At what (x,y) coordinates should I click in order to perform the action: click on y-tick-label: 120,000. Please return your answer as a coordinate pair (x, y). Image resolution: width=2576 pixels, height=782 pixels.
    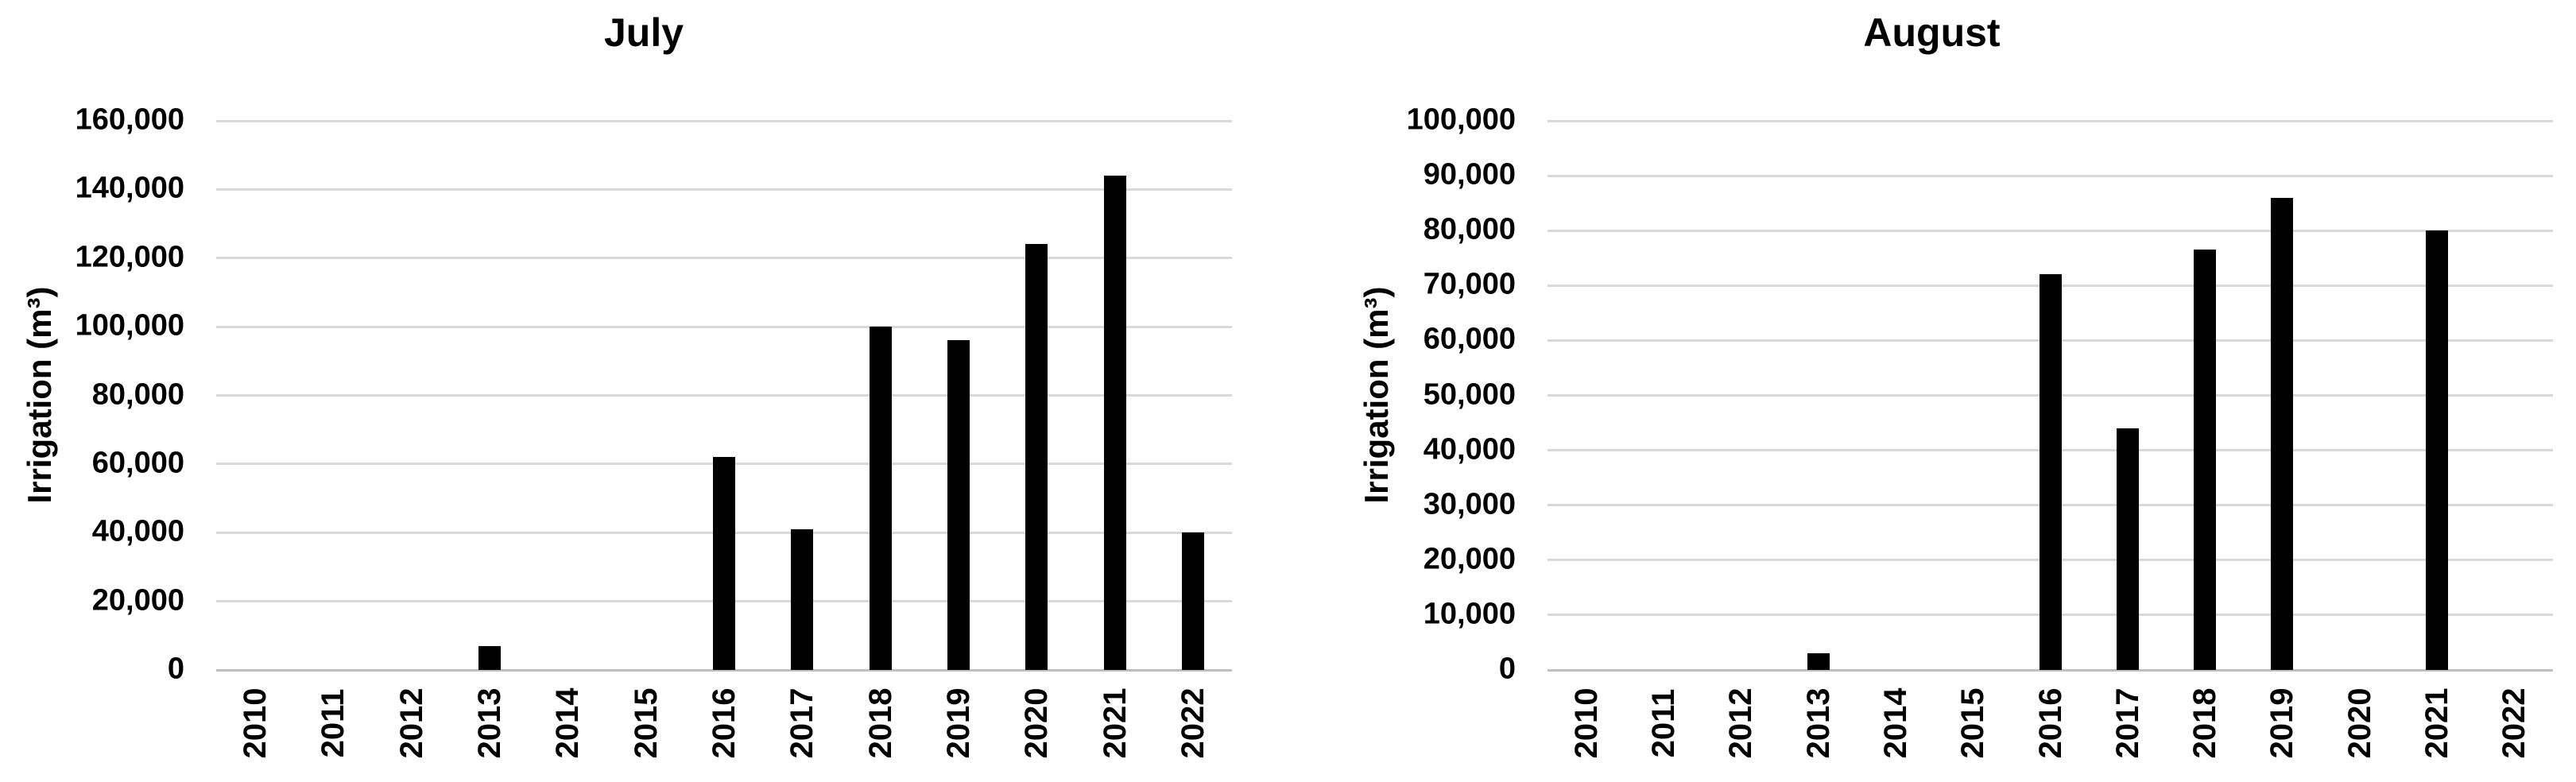
    Looking at the image, I should click on (129, 257).